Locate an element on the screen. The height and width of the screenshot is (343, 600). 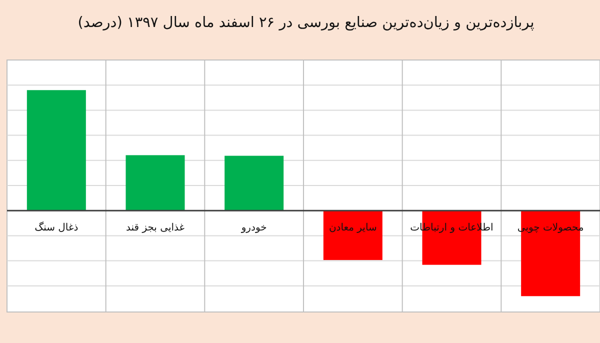
chart-title: پربازده‌ترین و زیان‌ده‌ترین صنایع بورسی در ۲۶ اسفند ماه سال ۱۳۹۷ (درصد) is located at coordinates (306, 23).